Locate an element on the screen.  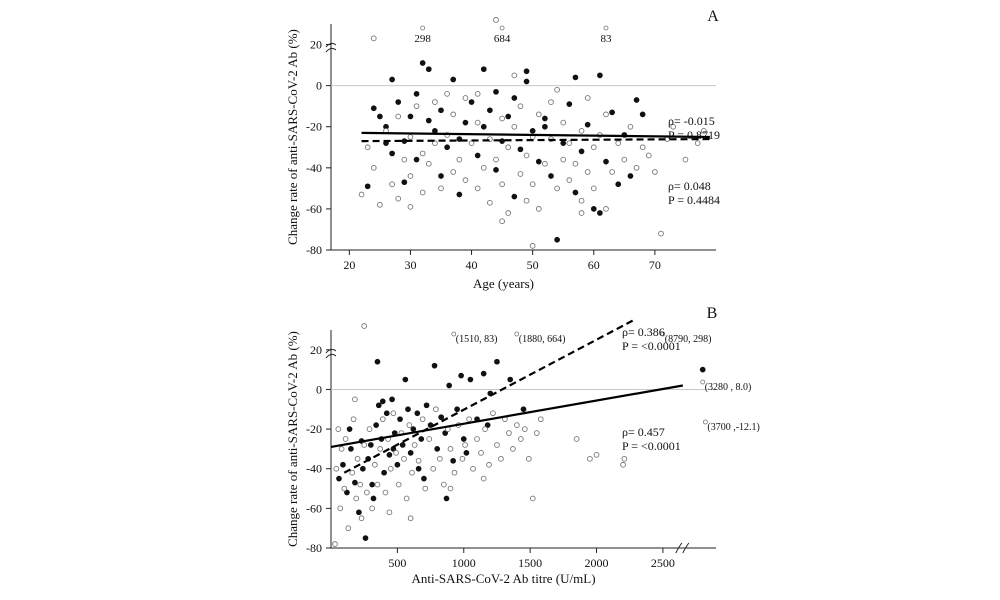
stat-rho: ρ= 0.386 is located at coordinates (643, 332).